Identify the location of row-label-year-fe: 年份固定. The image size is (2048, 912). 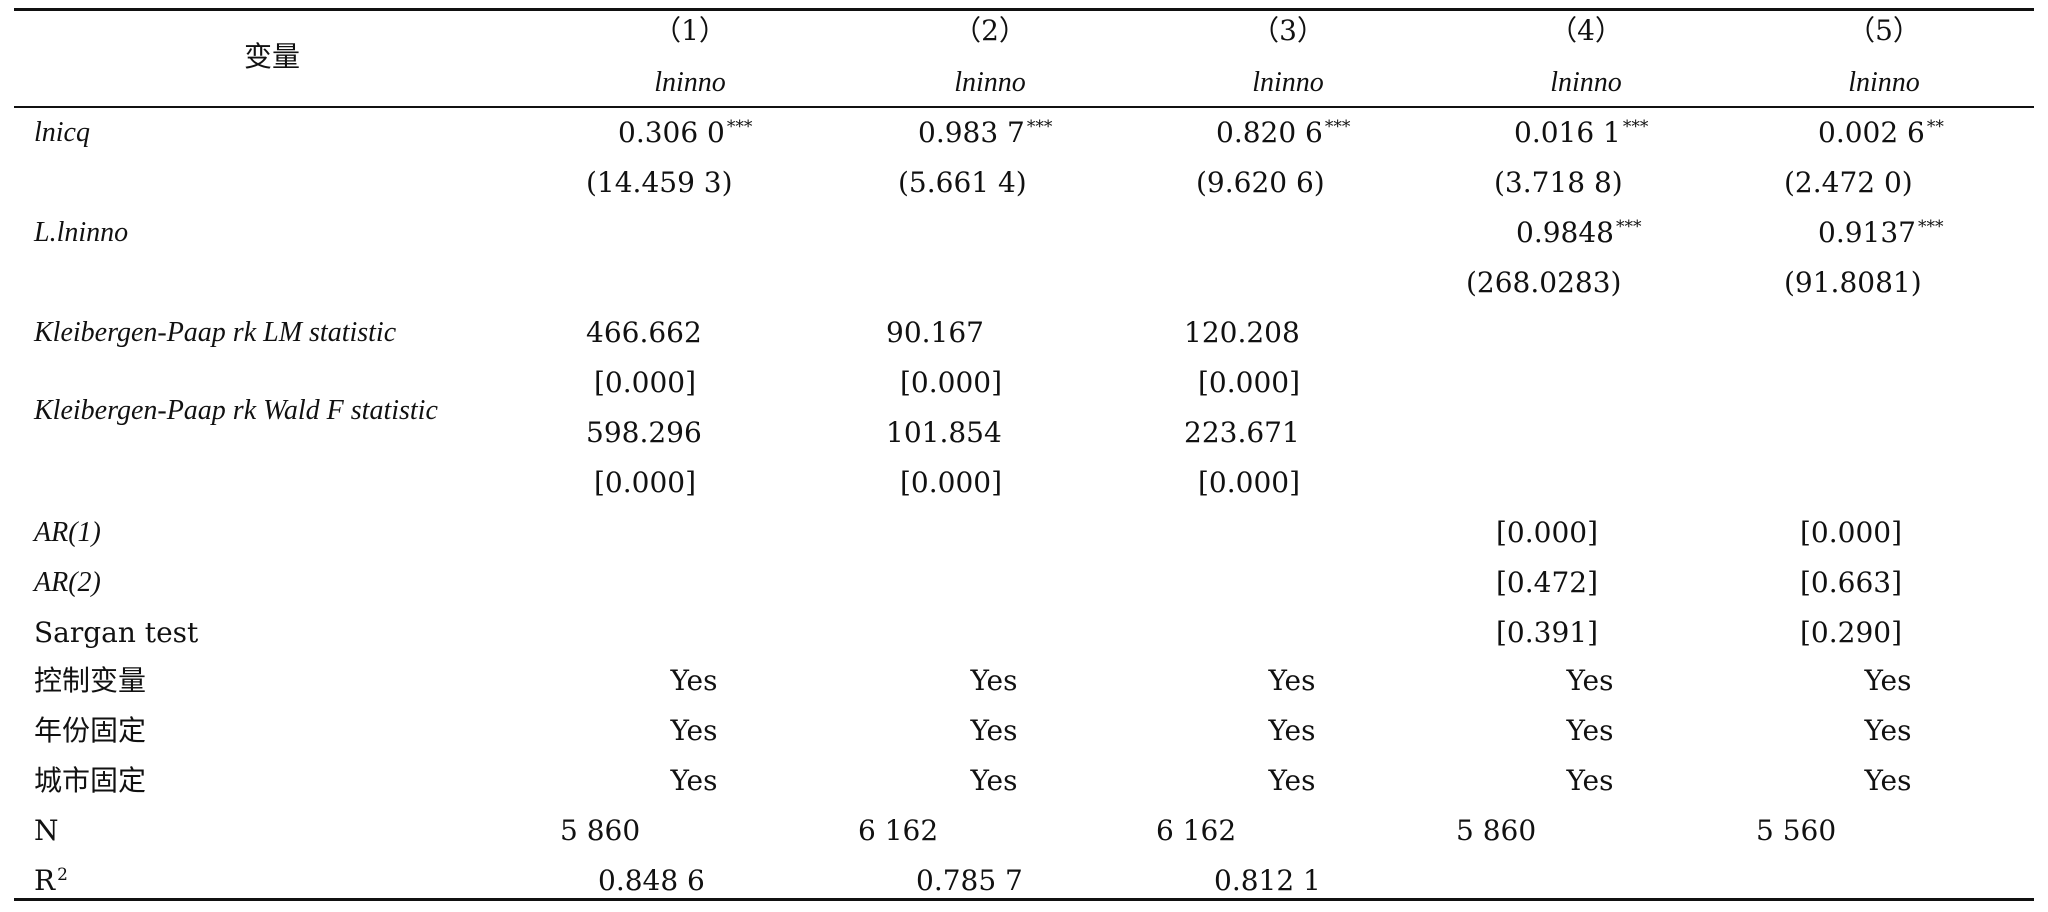
(90, 730).